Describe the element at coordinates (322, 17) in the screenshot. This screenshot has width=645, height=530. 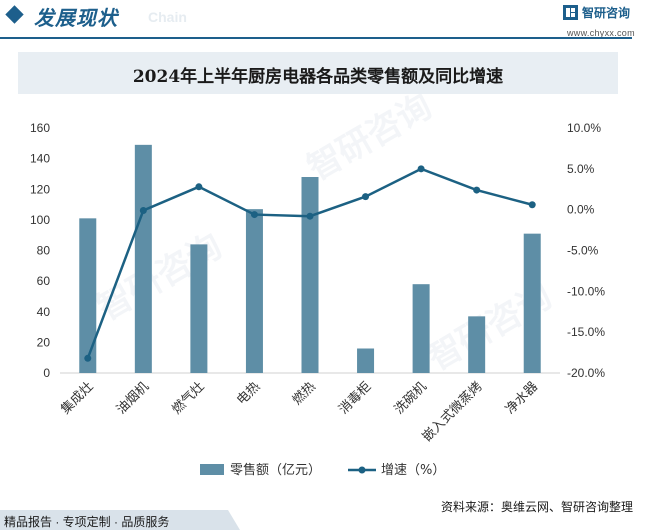
I see `section-header: 发展现状 Chain` at that location.